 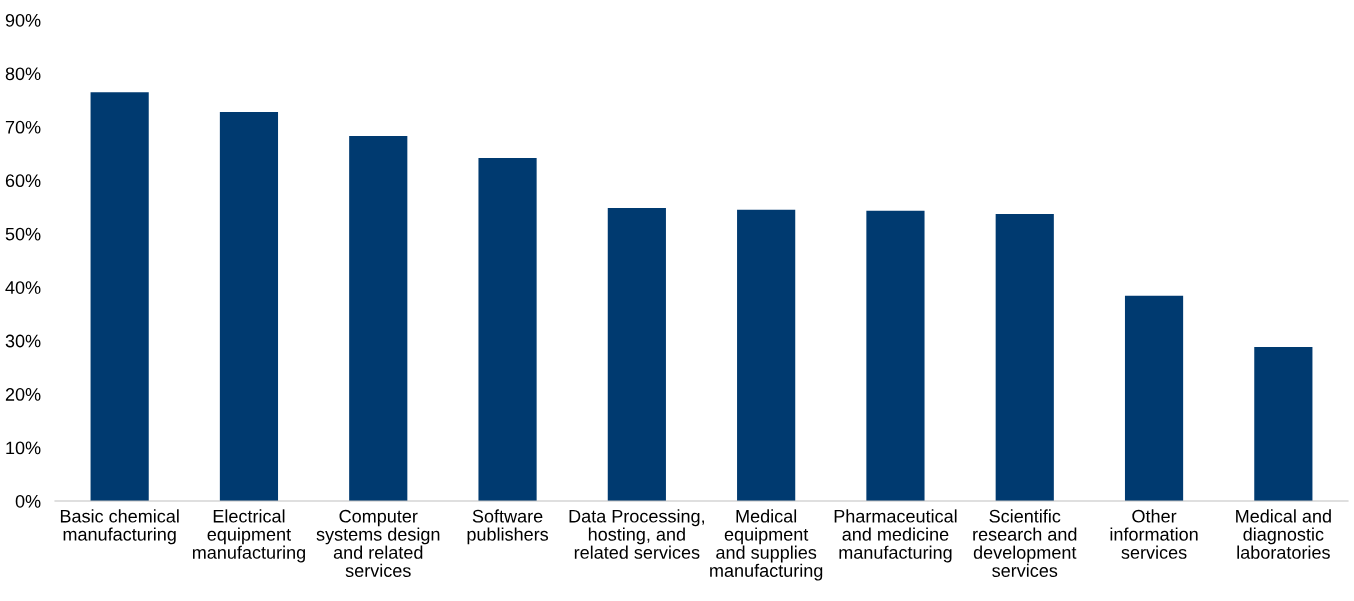 What do you see at coordinates (23, 181) in the screenshot?
I see `y-tick-label: 60%` at bounding box center [23, 181].